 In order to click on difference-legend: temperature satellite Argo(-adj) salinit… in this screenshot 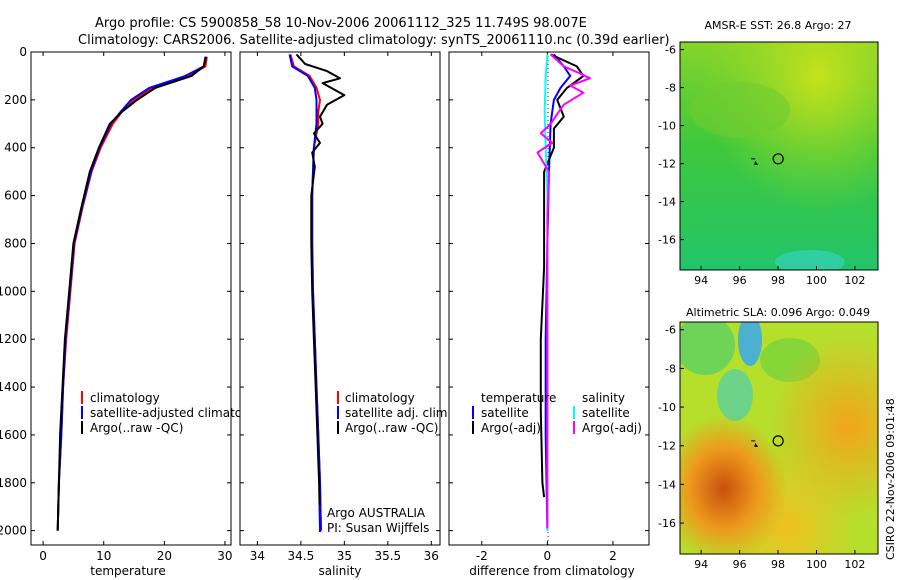, I will do `click(557, 413)`.